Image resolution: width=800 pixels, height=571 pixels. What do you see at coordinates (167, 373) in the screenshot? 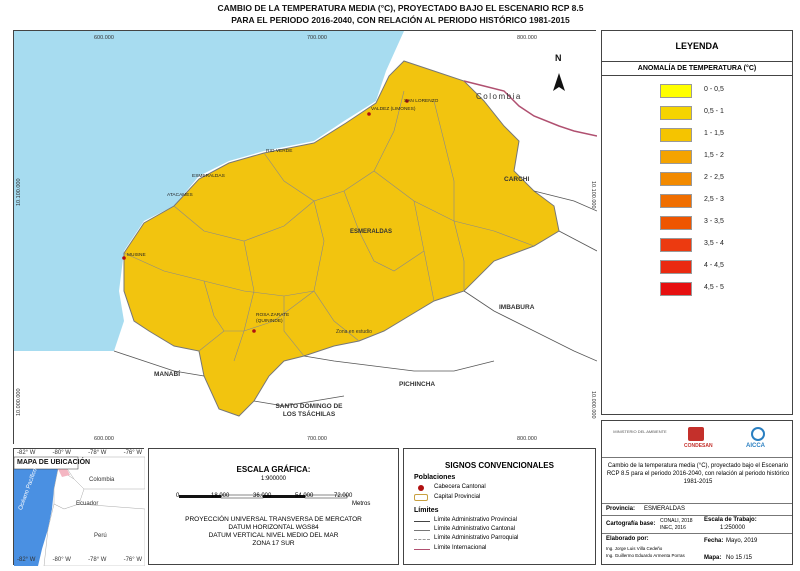
I see `label-manabi: MANABÍ` at bounding box center [167, 373].